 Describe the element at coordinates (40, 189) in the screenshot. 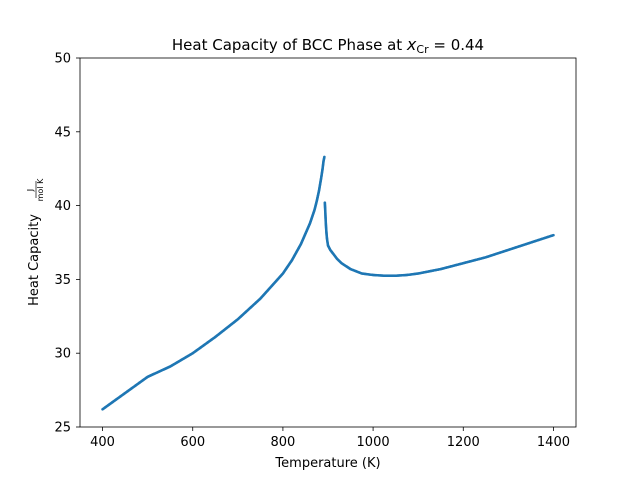

I see `y-axis-unit-denominator: mol K` at that location.